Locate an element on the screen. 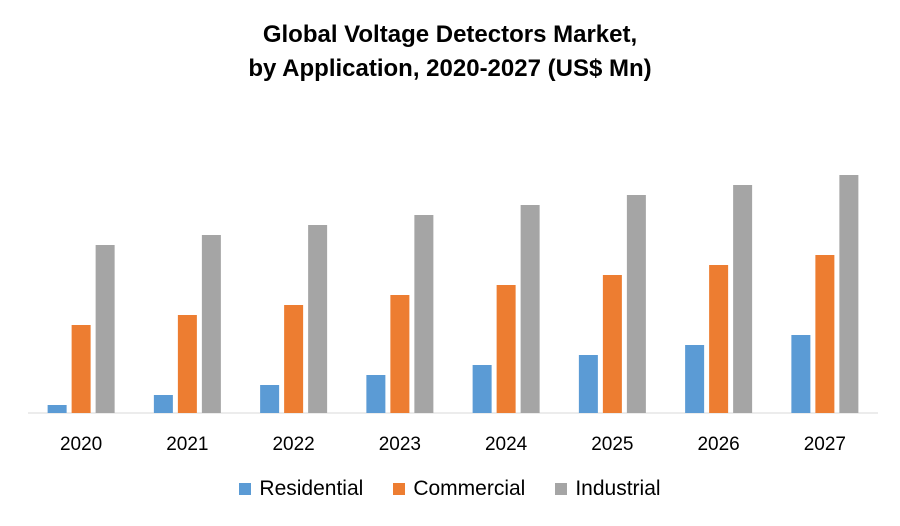  legend-item-commercial: Commercial is located at coordinates (459, 489).